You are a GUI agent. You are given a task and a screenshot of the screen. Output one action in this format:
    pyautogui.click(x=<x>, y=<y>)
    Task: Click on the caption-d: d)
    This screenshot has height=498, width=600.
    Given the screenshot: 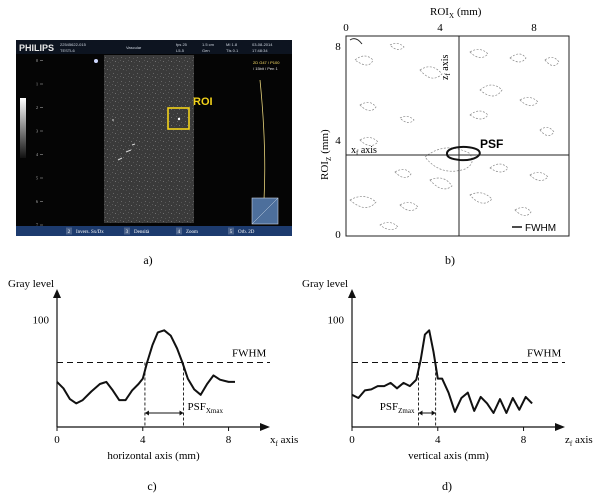 What is the action you would take?
    pyautogui.click(x=447, y=486)
    